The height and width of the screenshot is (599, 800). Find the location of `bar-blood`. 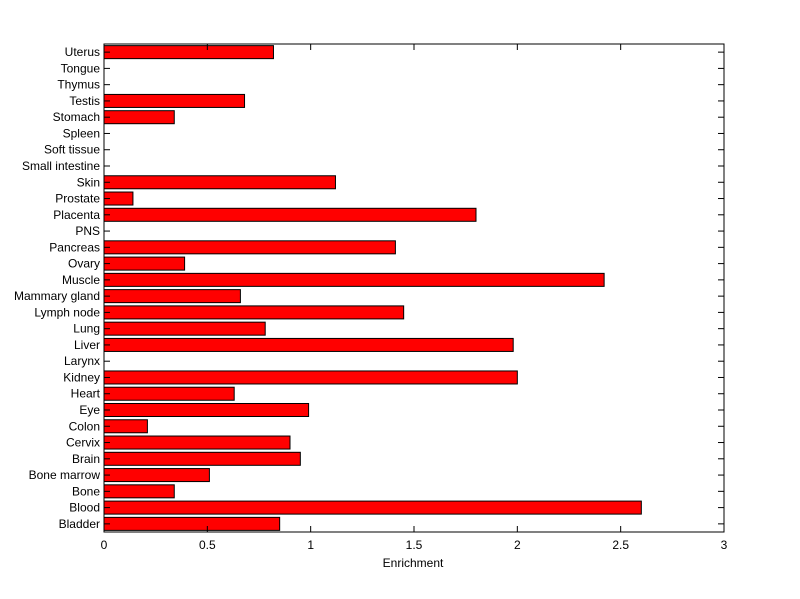

bar-blood is located at coordinates (372, 507).